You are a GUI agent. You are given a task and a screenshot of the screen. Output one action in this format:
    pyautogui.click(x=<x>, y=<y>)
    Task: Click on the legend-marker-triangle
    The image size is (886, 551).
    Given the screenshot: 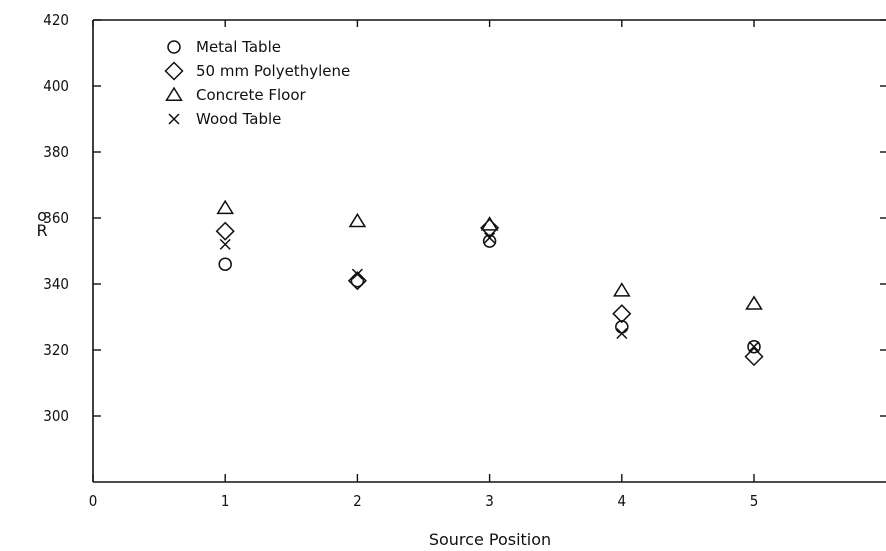 What is the action you would take?
    pyautogui.click(x=174, y=93)
    